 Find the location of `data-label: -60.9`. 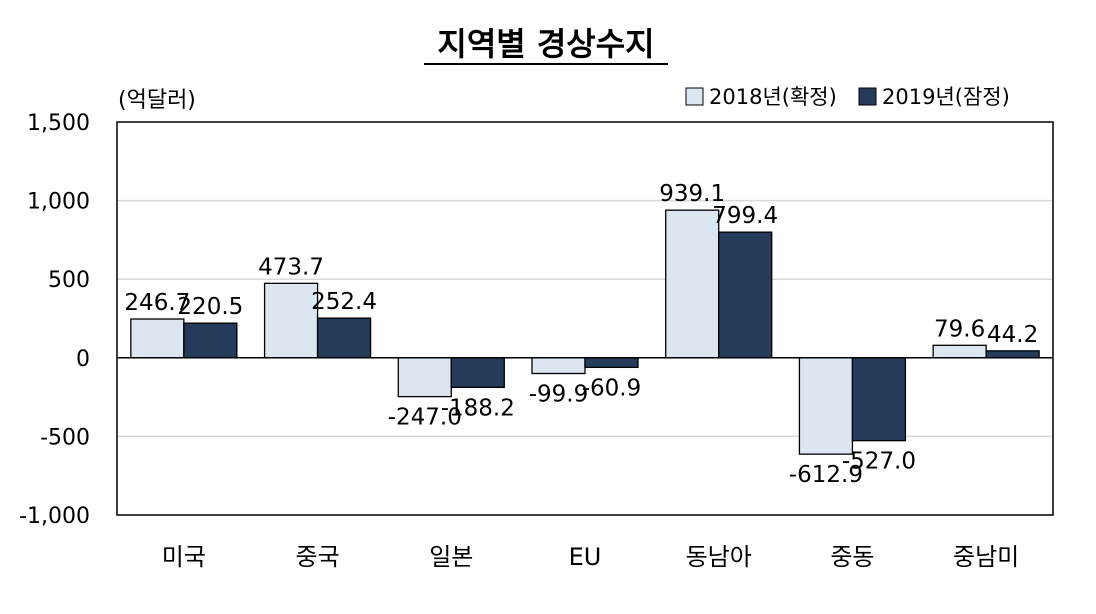

data-label: -60.9 is located at coordinates (612, 388).